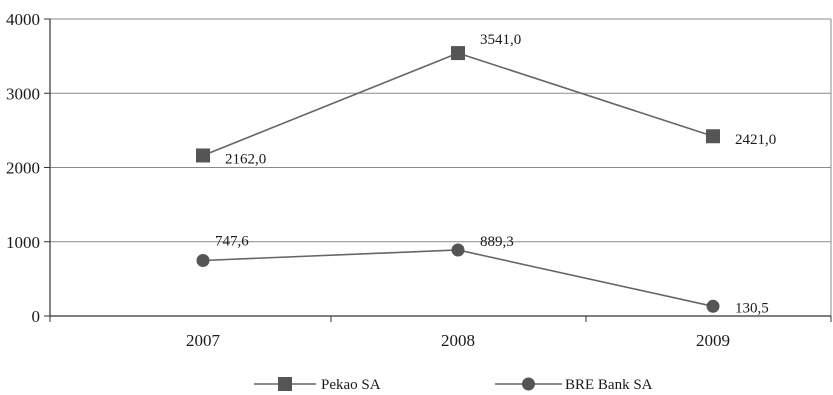  I want to click on x-tick-label: 2007, so click(203, 340).